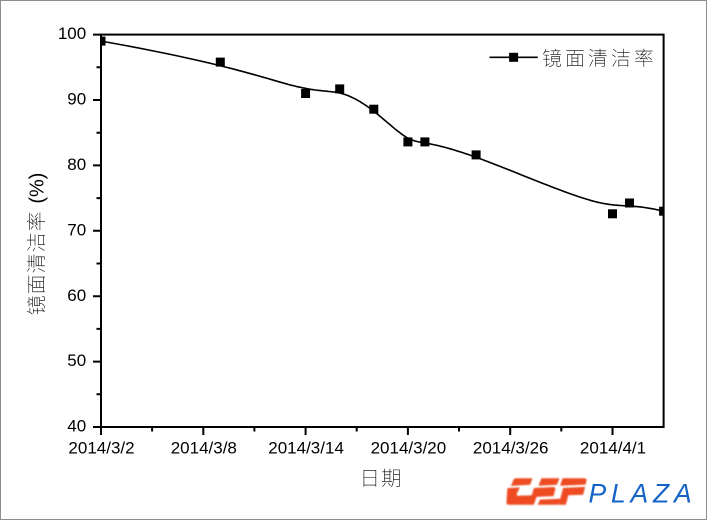 This screenshot has width=707, height=525. I want to click on svg-text: 70, so click(76, 229).